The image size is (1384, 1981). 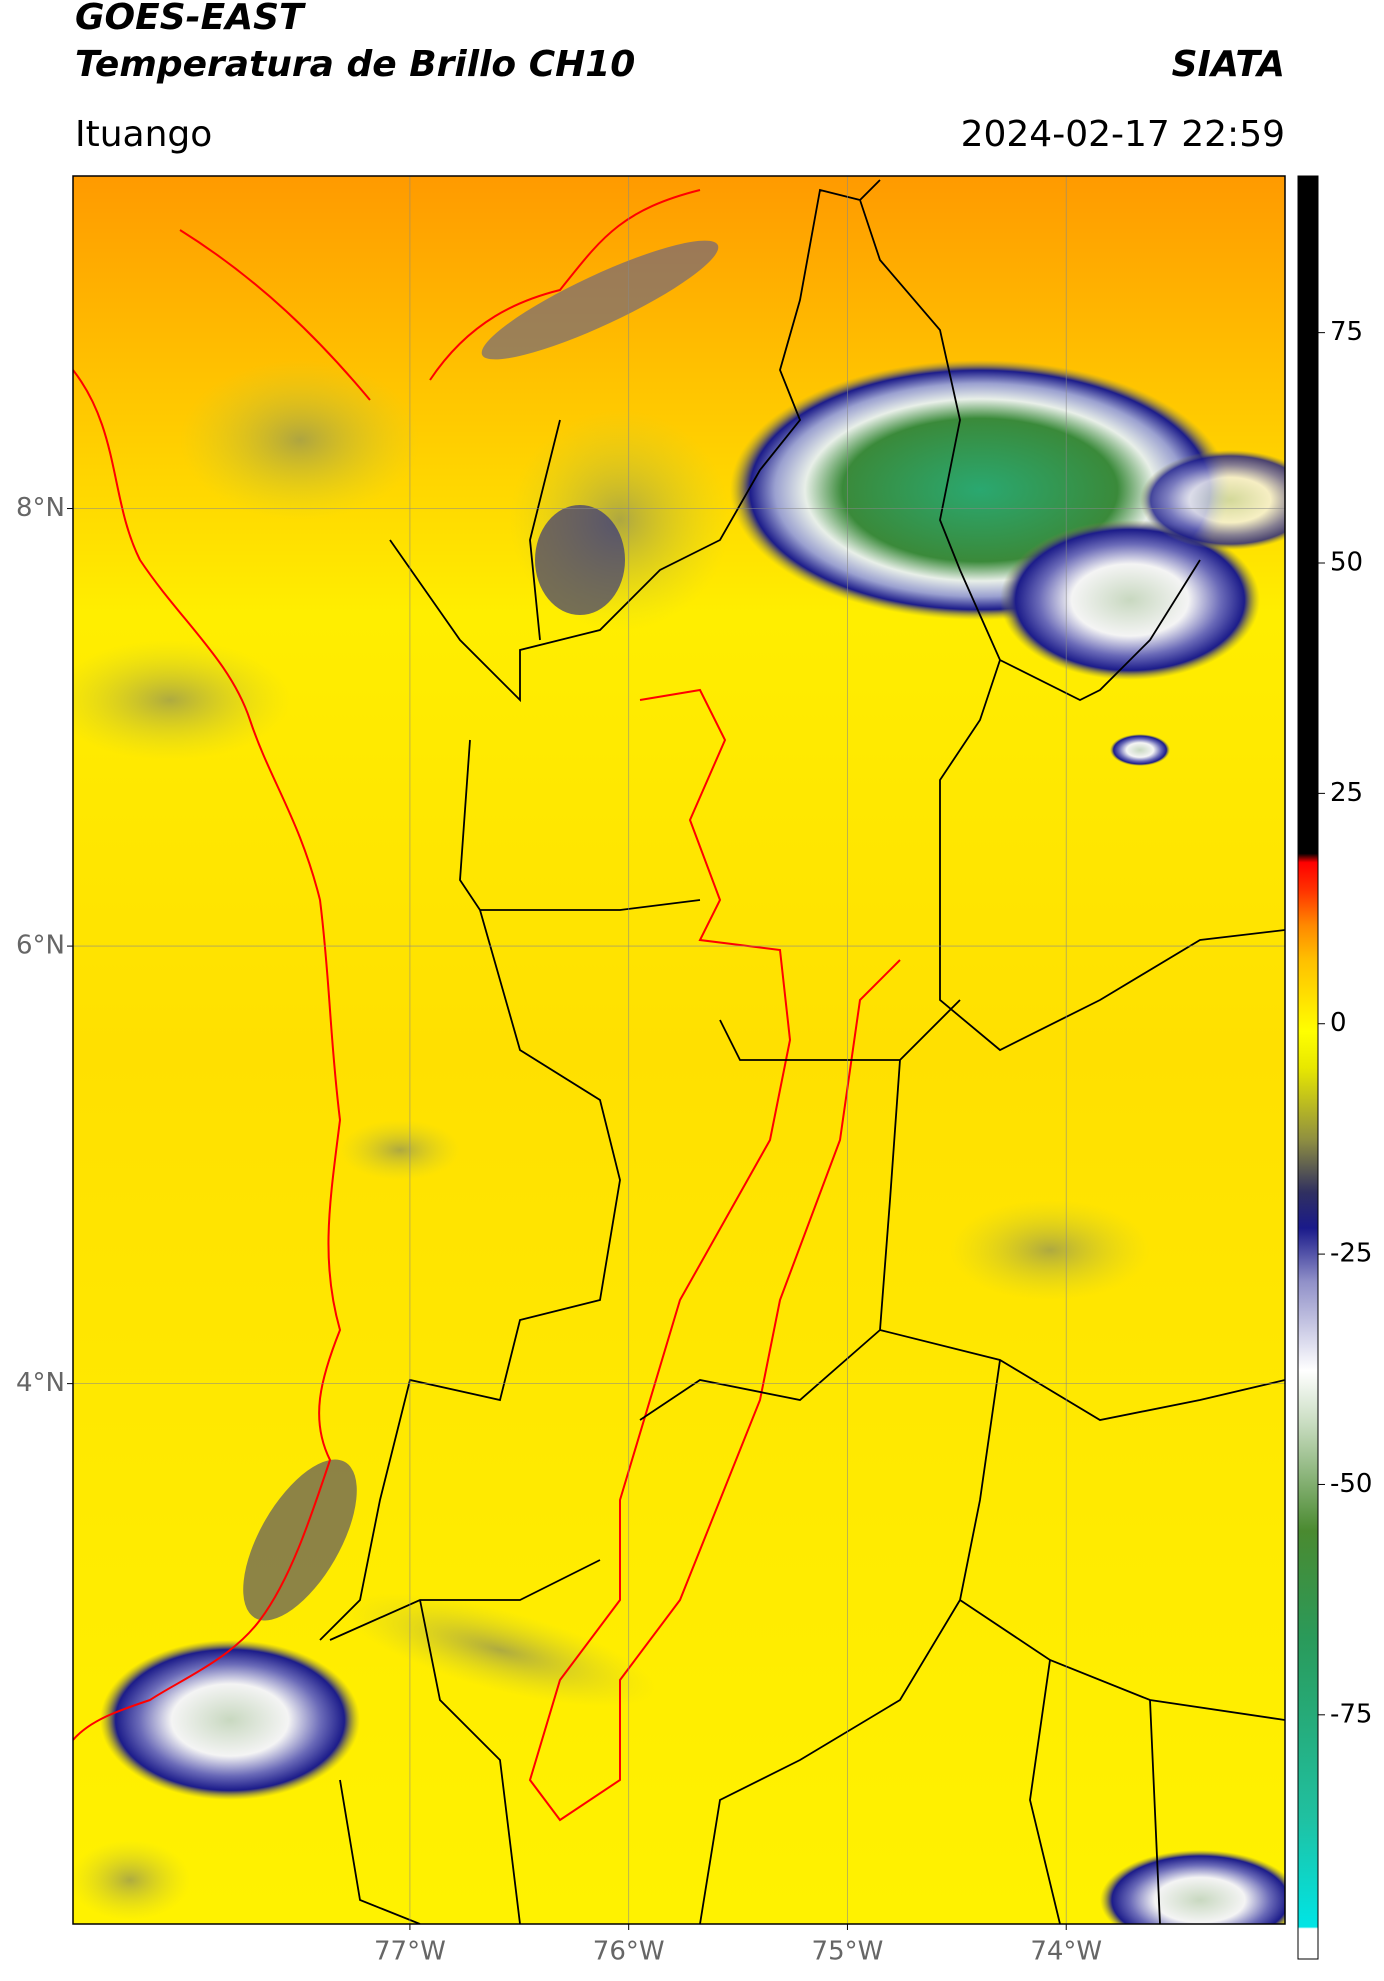 What do you see at coordinates (40, 946) in the screenshot?
I see `y-tick-label: 6°N` at bounding box center [40, 946].